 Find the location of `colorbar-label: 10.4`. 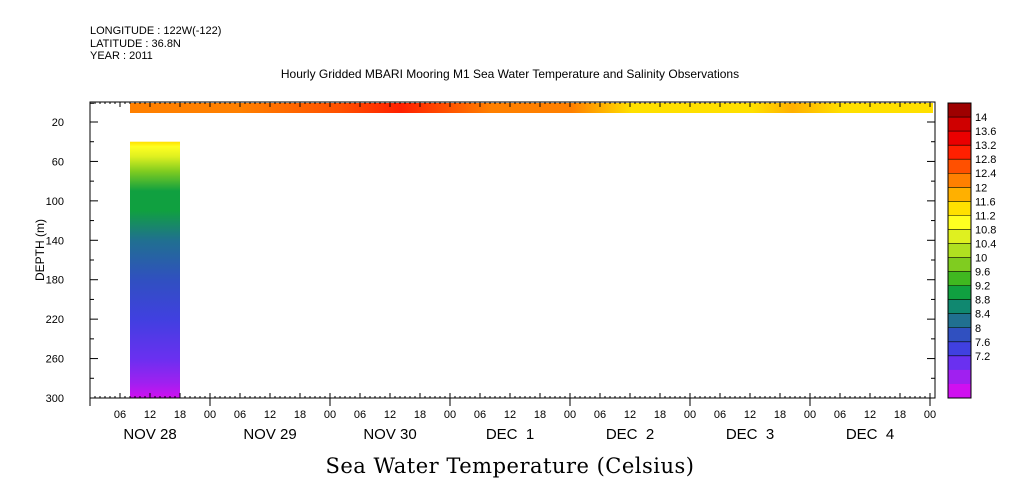

colorbar-label: 10.4 is located at coordinates (985, 244).